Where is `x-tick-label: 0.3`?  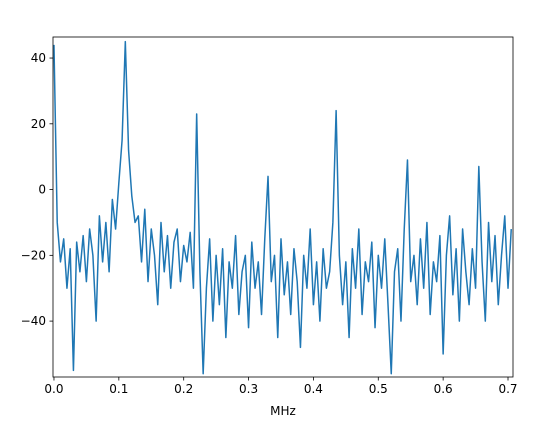
x-tick-label: 0.3 is located at coordinates (248, 389).